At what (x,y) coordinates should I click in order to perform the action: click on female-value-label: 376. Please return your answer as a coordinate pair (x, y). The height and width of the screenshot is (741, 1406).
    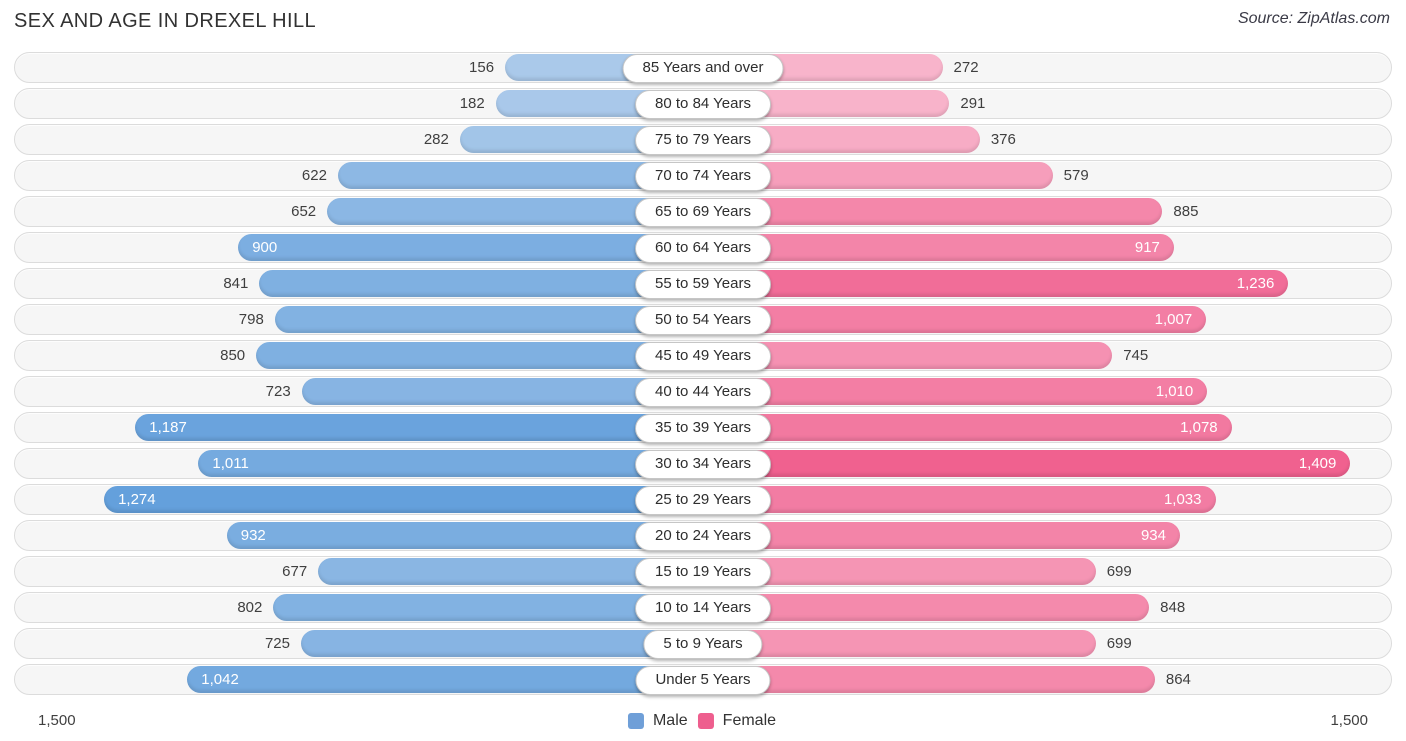
    Looking at the image, I should click on (1003, 139).